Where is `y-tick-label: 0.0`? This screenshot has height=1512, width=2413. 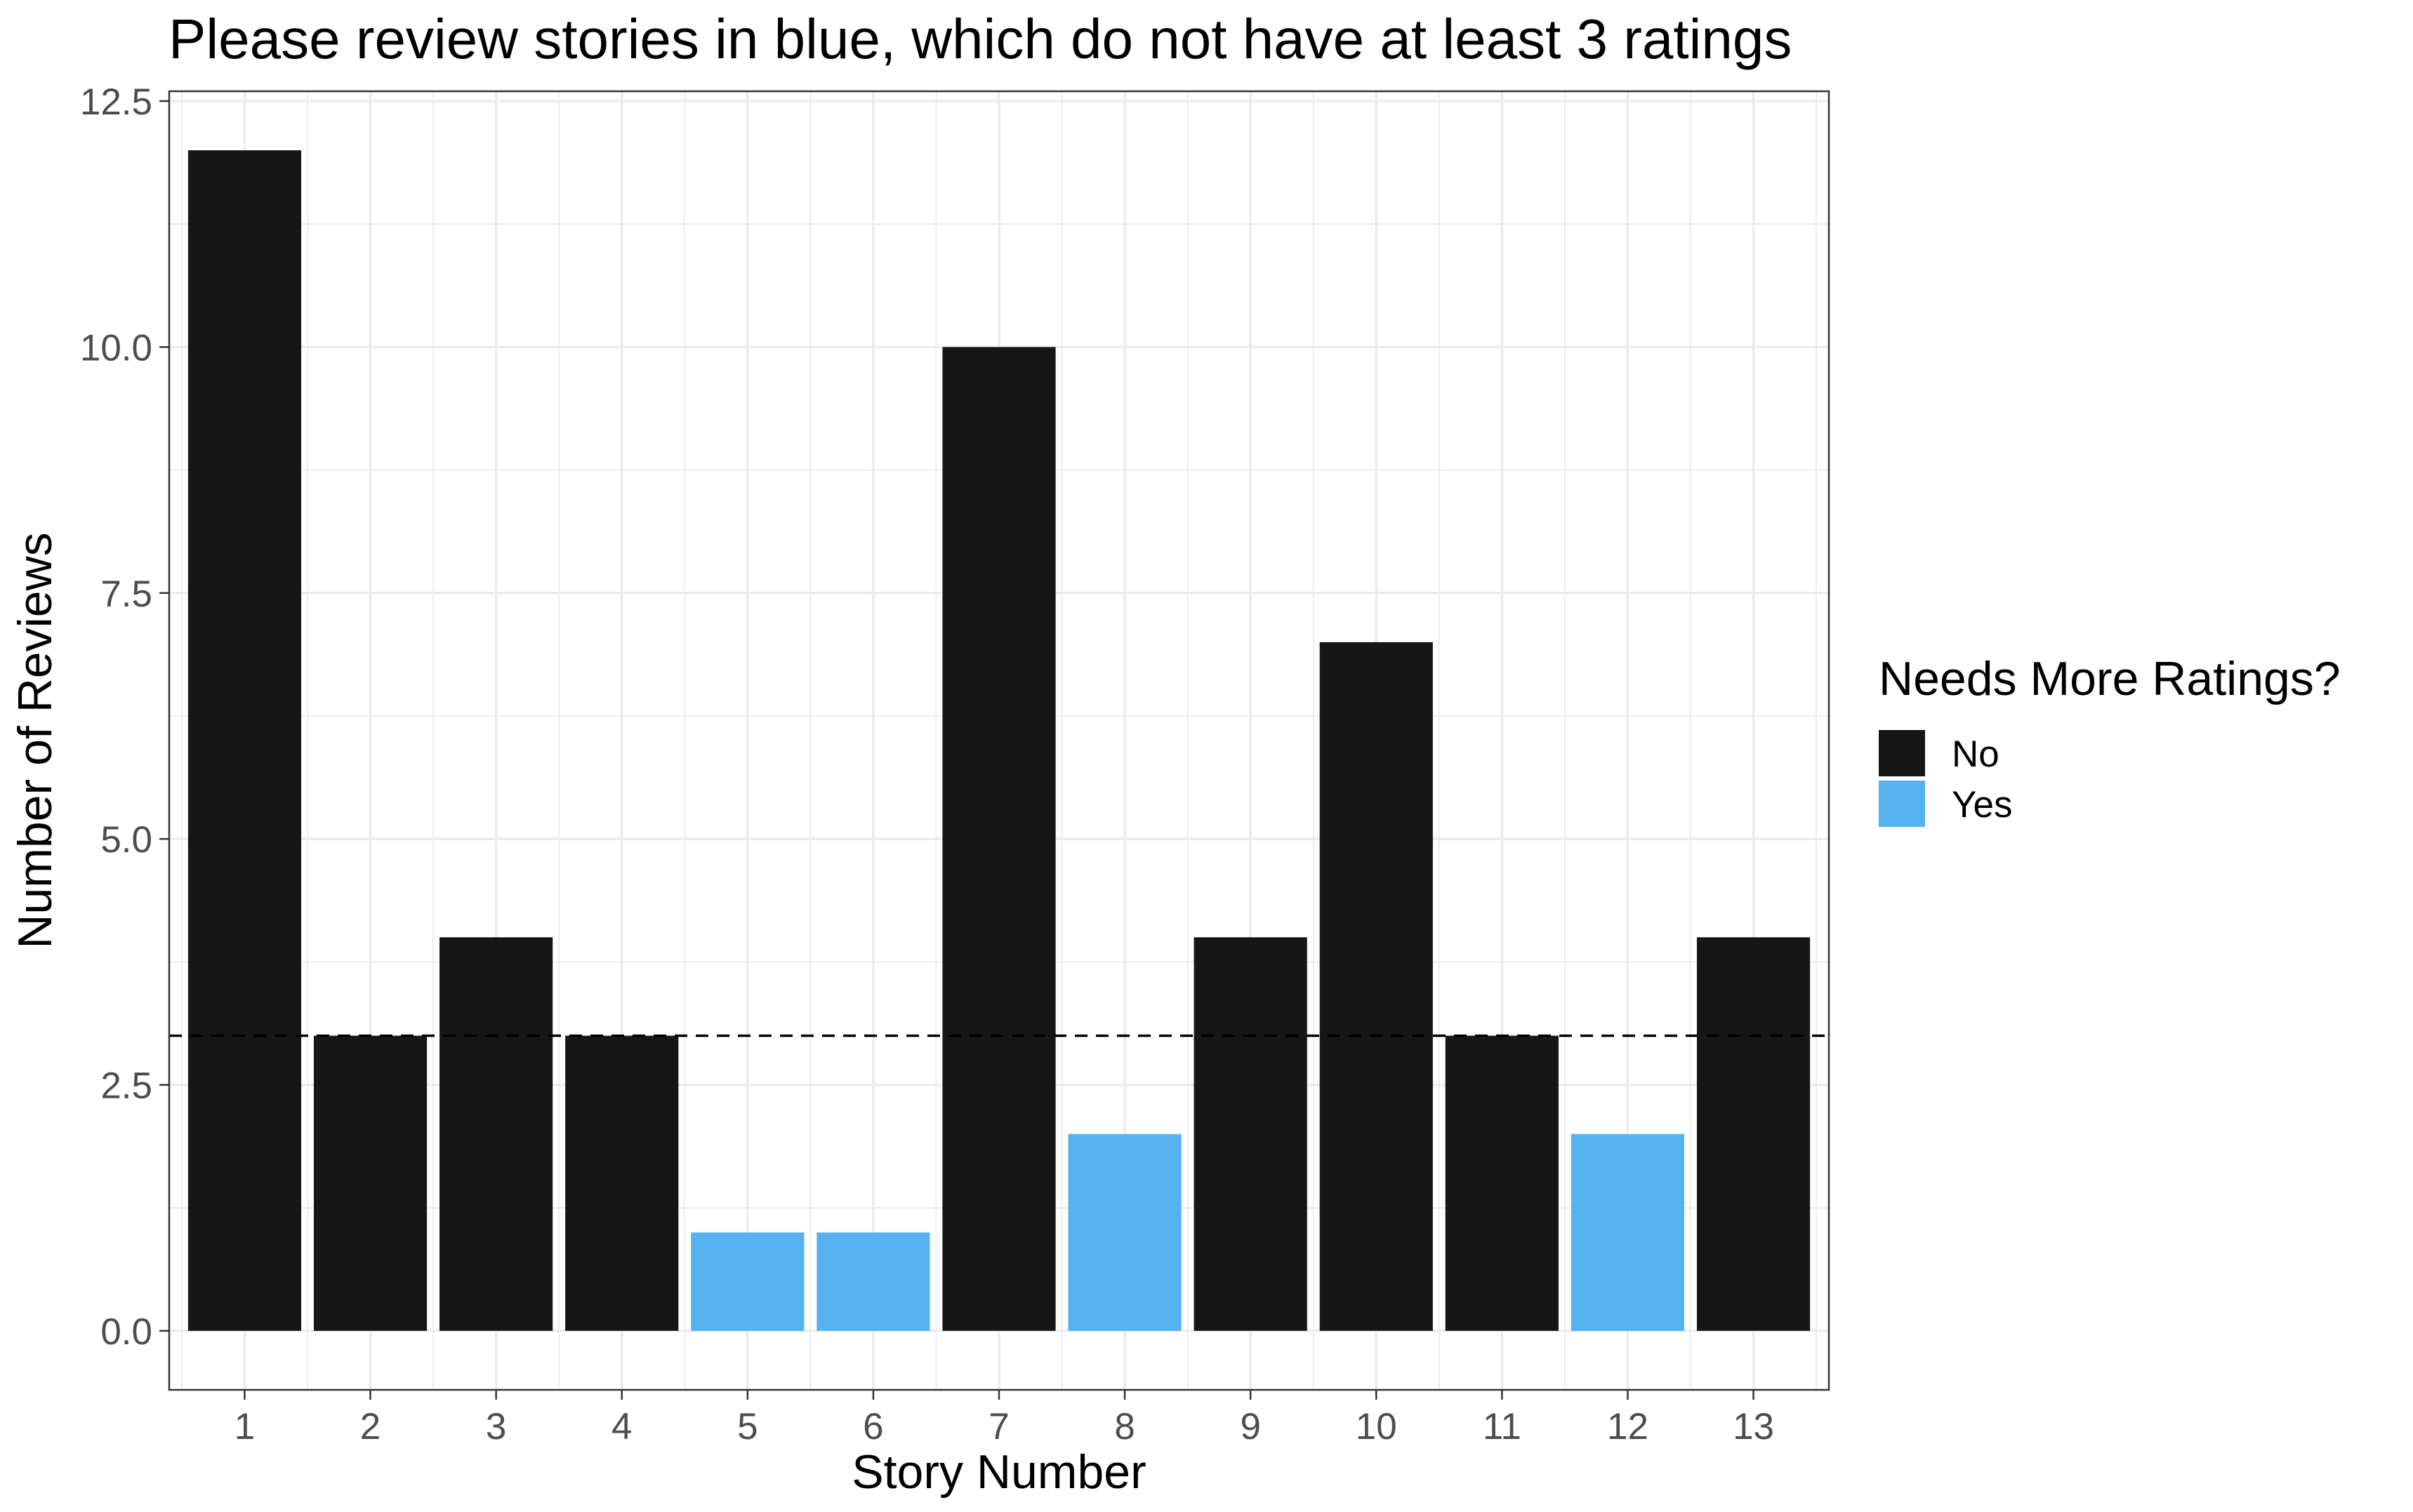
y-tick-label: 0.0 is located at coordinates (126, 1332).